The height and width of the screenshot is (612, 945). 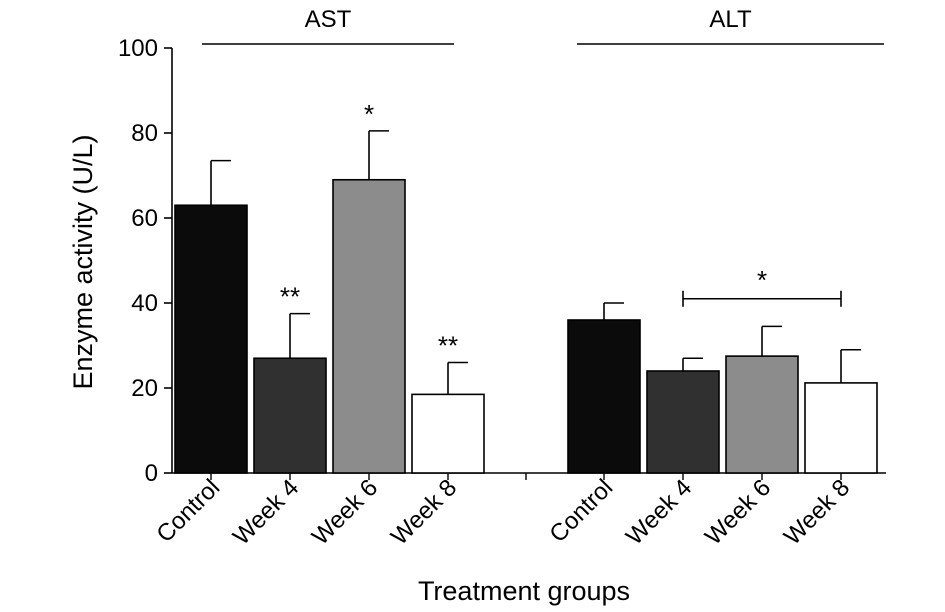 What do you see at coordinates (144, 133) in the screenshot?
I see `y-tick-label-80: 80` at bounding box center [144, 133].